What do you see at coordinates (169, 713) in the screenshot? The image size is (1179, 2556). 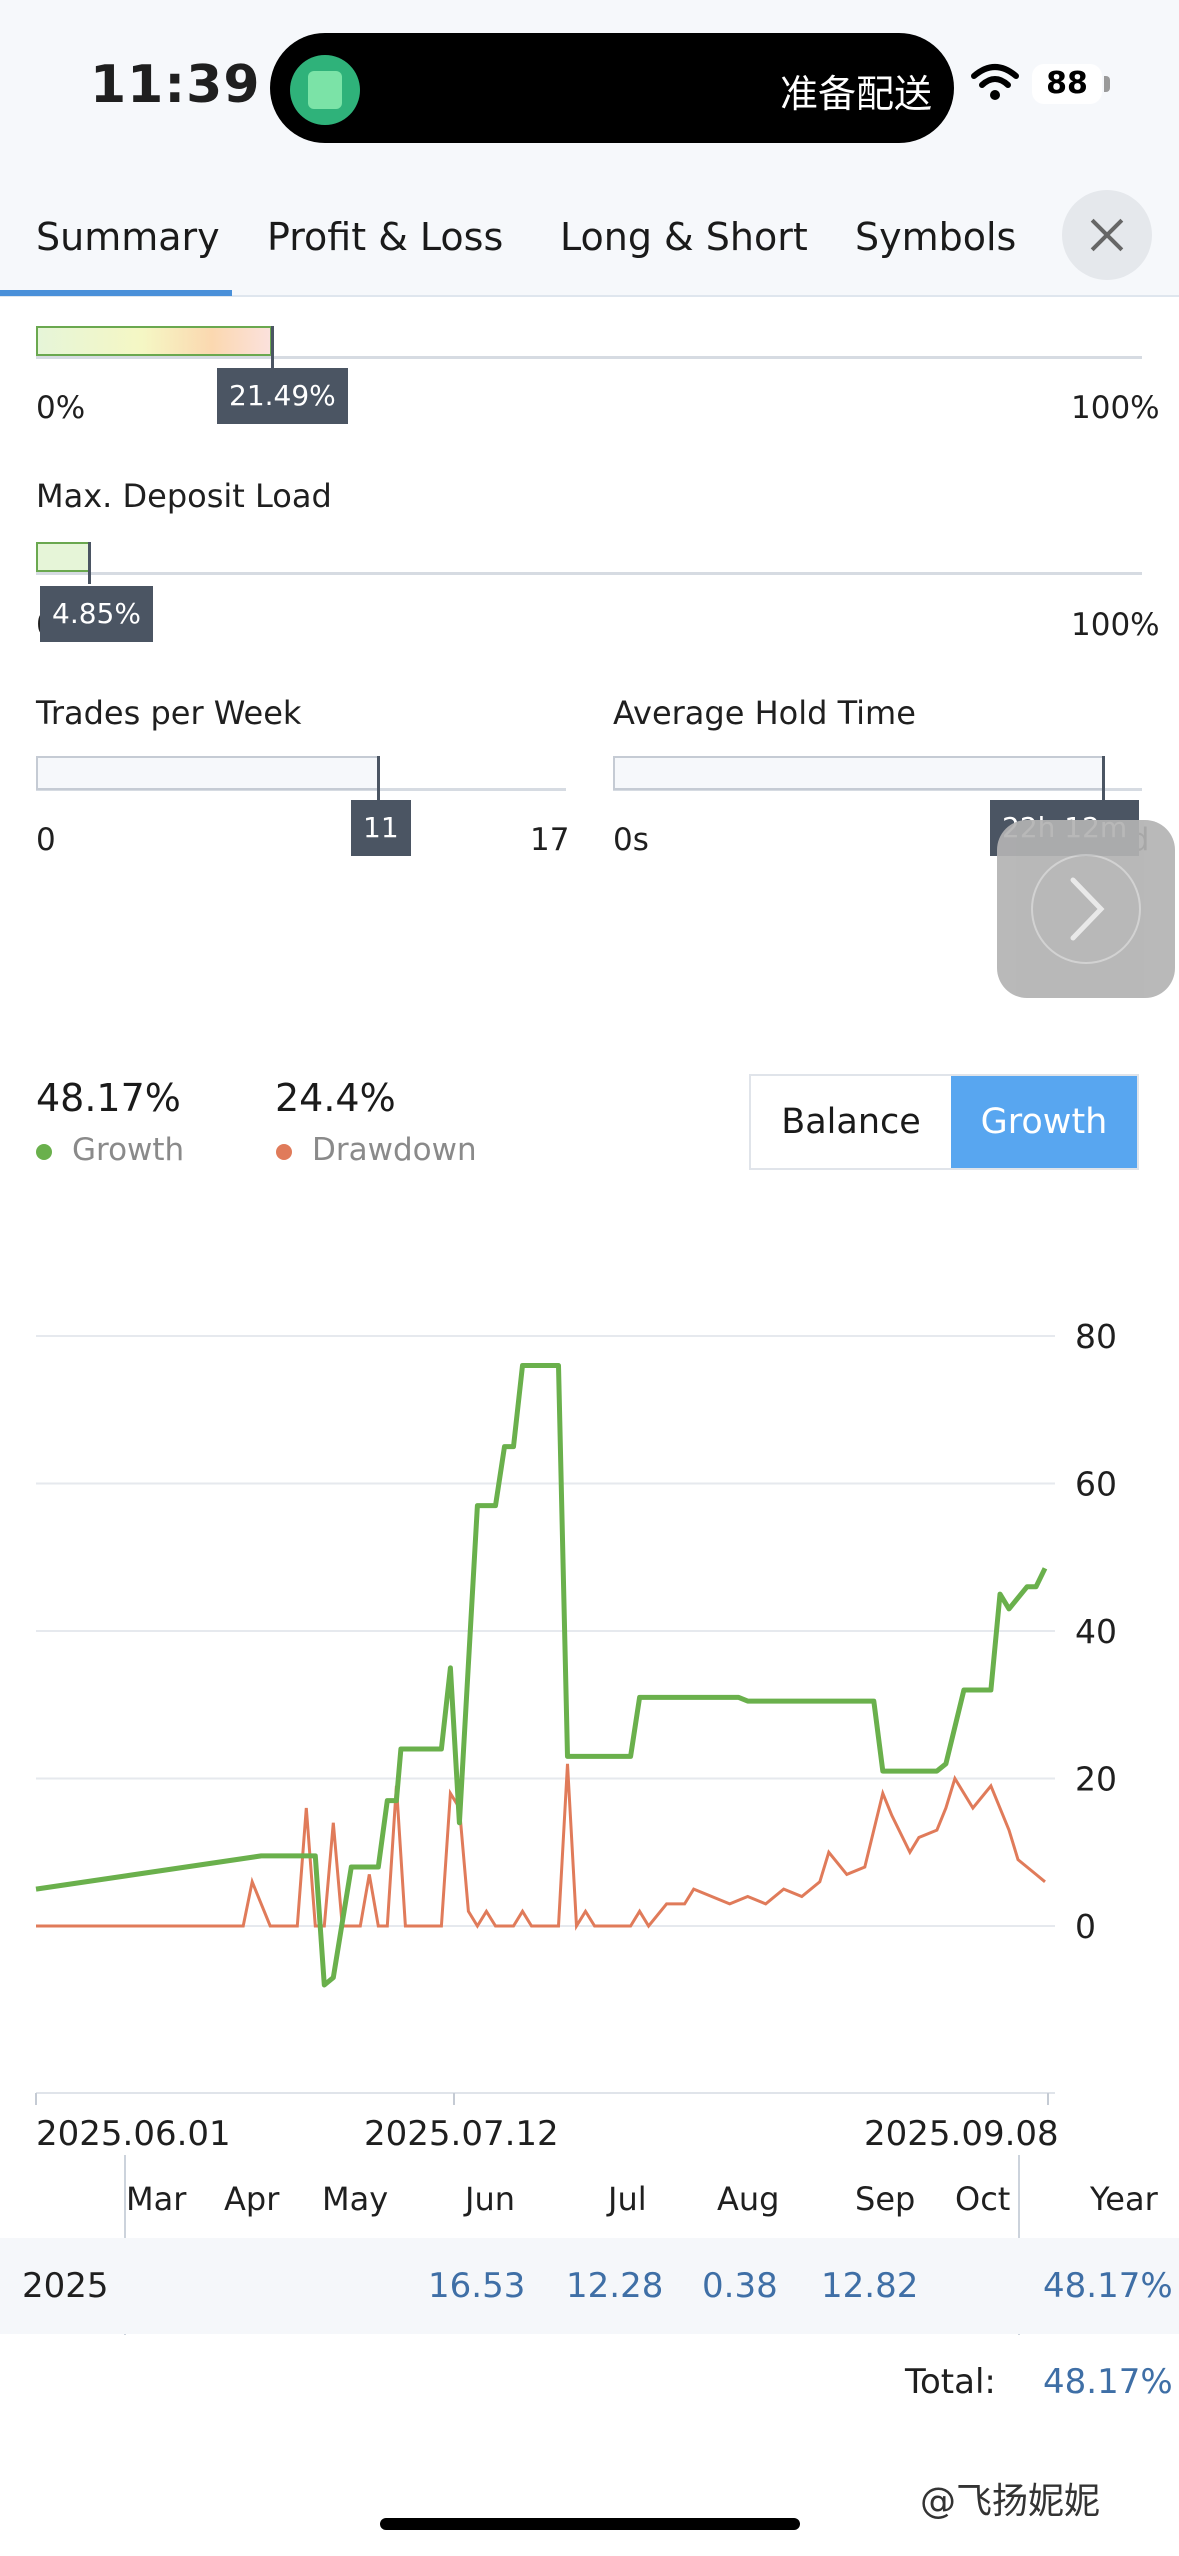 I see `trades-per-week-title: Trades per Week` at bounding box center [169, 713].